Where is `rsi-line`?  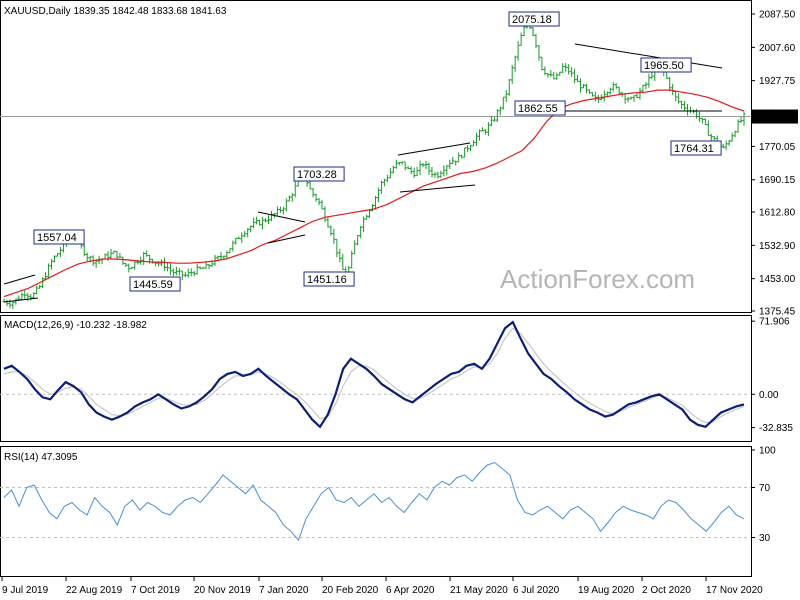
rsi-line is located at coordinates (374, 501).